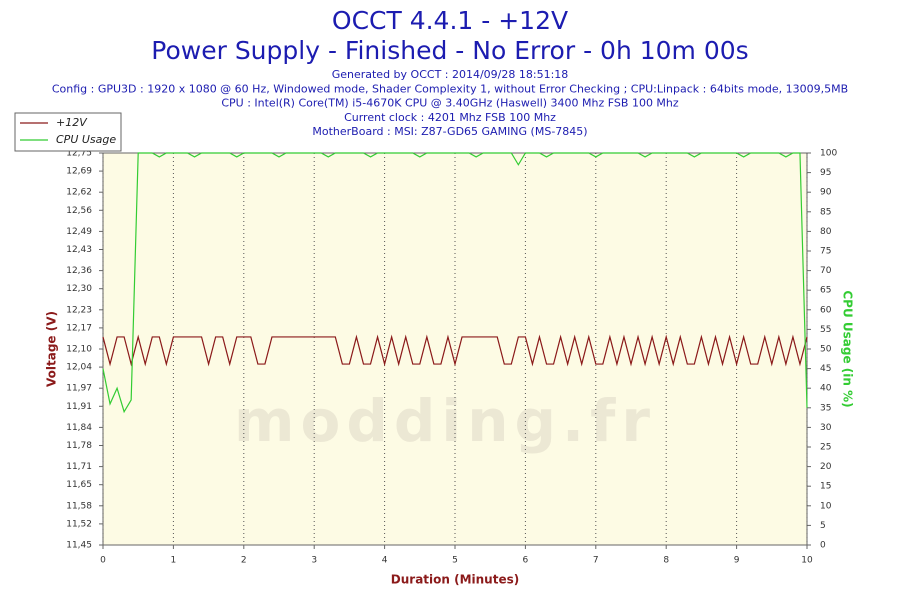 The height and width of the screenshot is (600, 900). Describe the element at coordinates (737, 561) in the screenshot. I see `x-tick-label: 9` at that location.